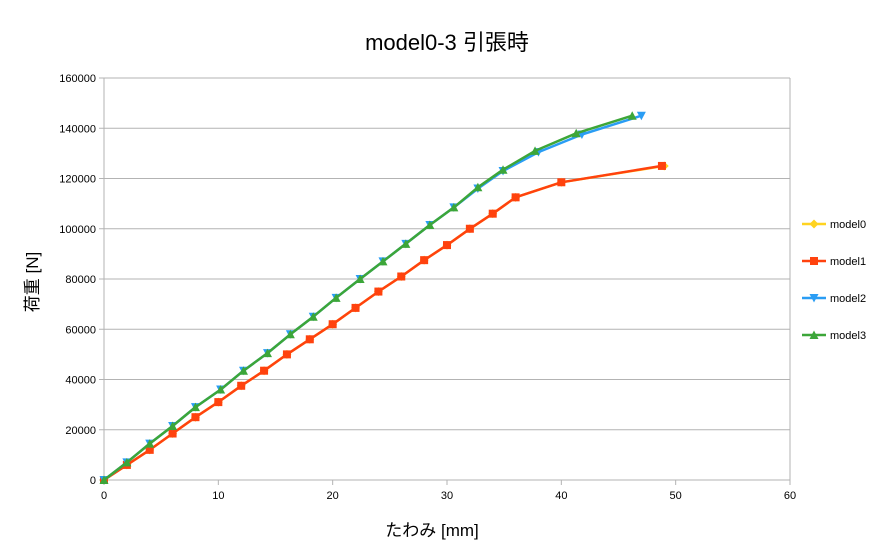 This screenshot has height=559, width=895. Describe the element at coordinates (77, 79) in the screenshot. I see `y-tick-label: 160000` at that location.